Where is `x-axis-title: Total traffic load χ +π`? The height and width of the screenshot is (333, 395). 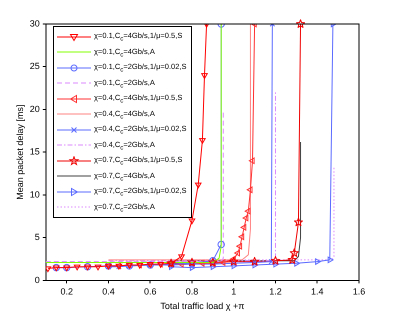
x-axis-title: Total traffic load χ +π is located at coordinates (202, 306).